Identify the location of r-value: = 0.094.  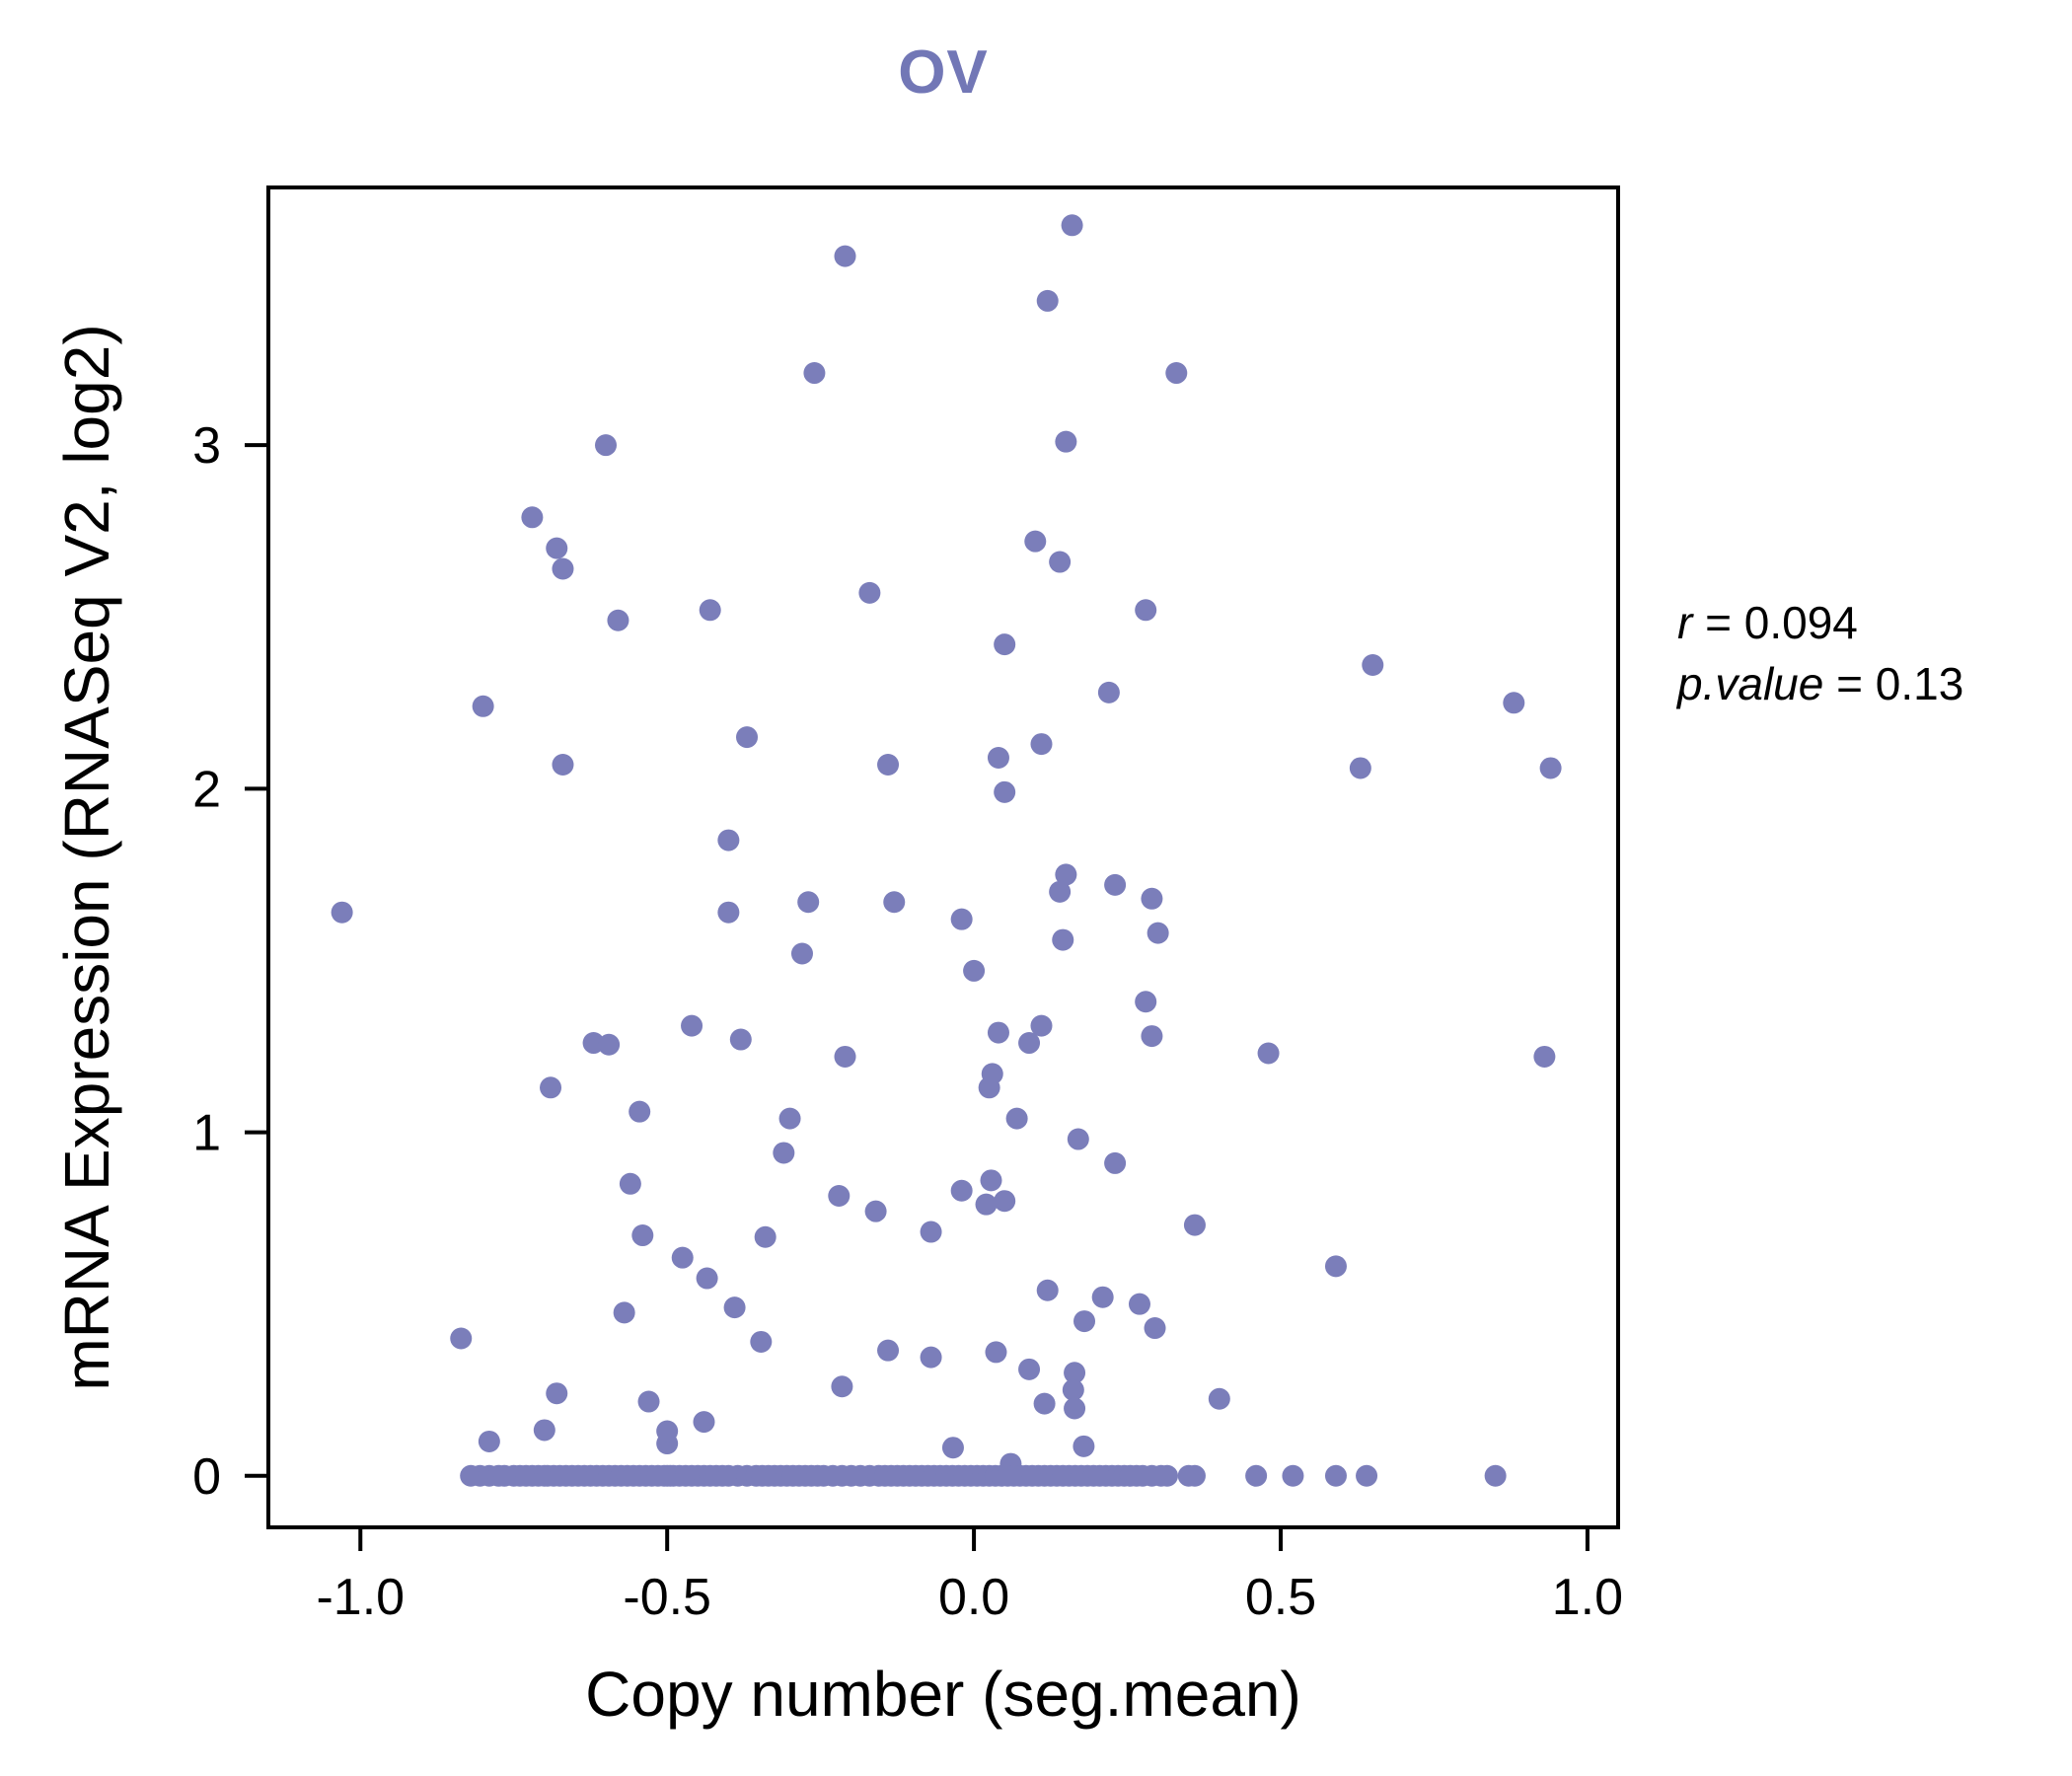
(1775, 622).